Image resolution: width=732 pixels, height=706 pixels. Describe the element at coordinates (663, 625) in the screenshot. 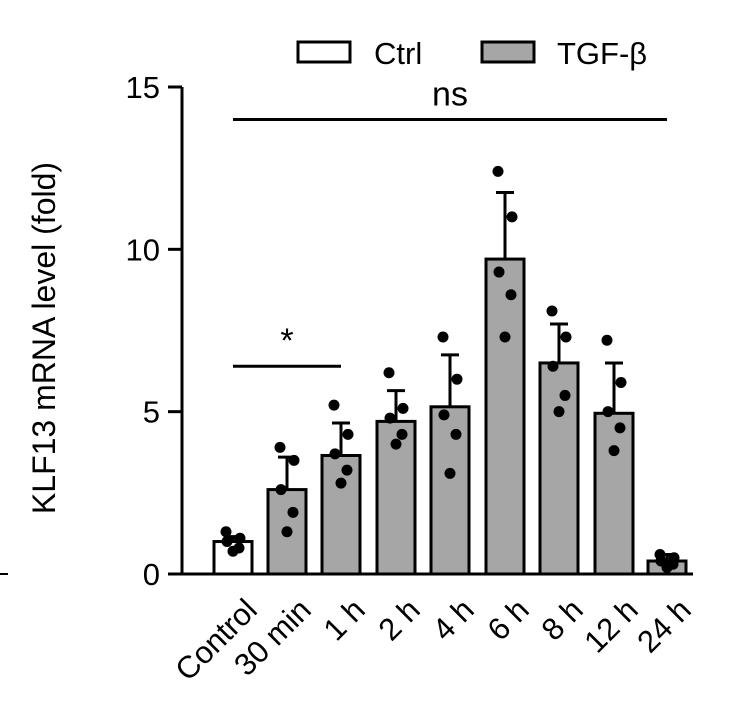

I see `x-tick-label: 24 h` at that location.